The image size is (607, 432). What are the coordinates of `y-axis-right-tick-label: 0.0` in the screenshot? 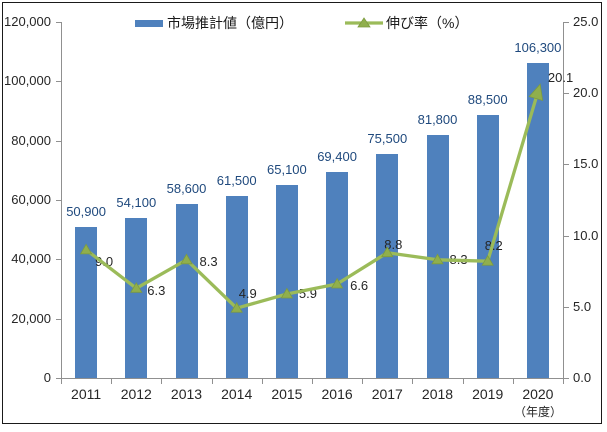 It's located at (582, 377).